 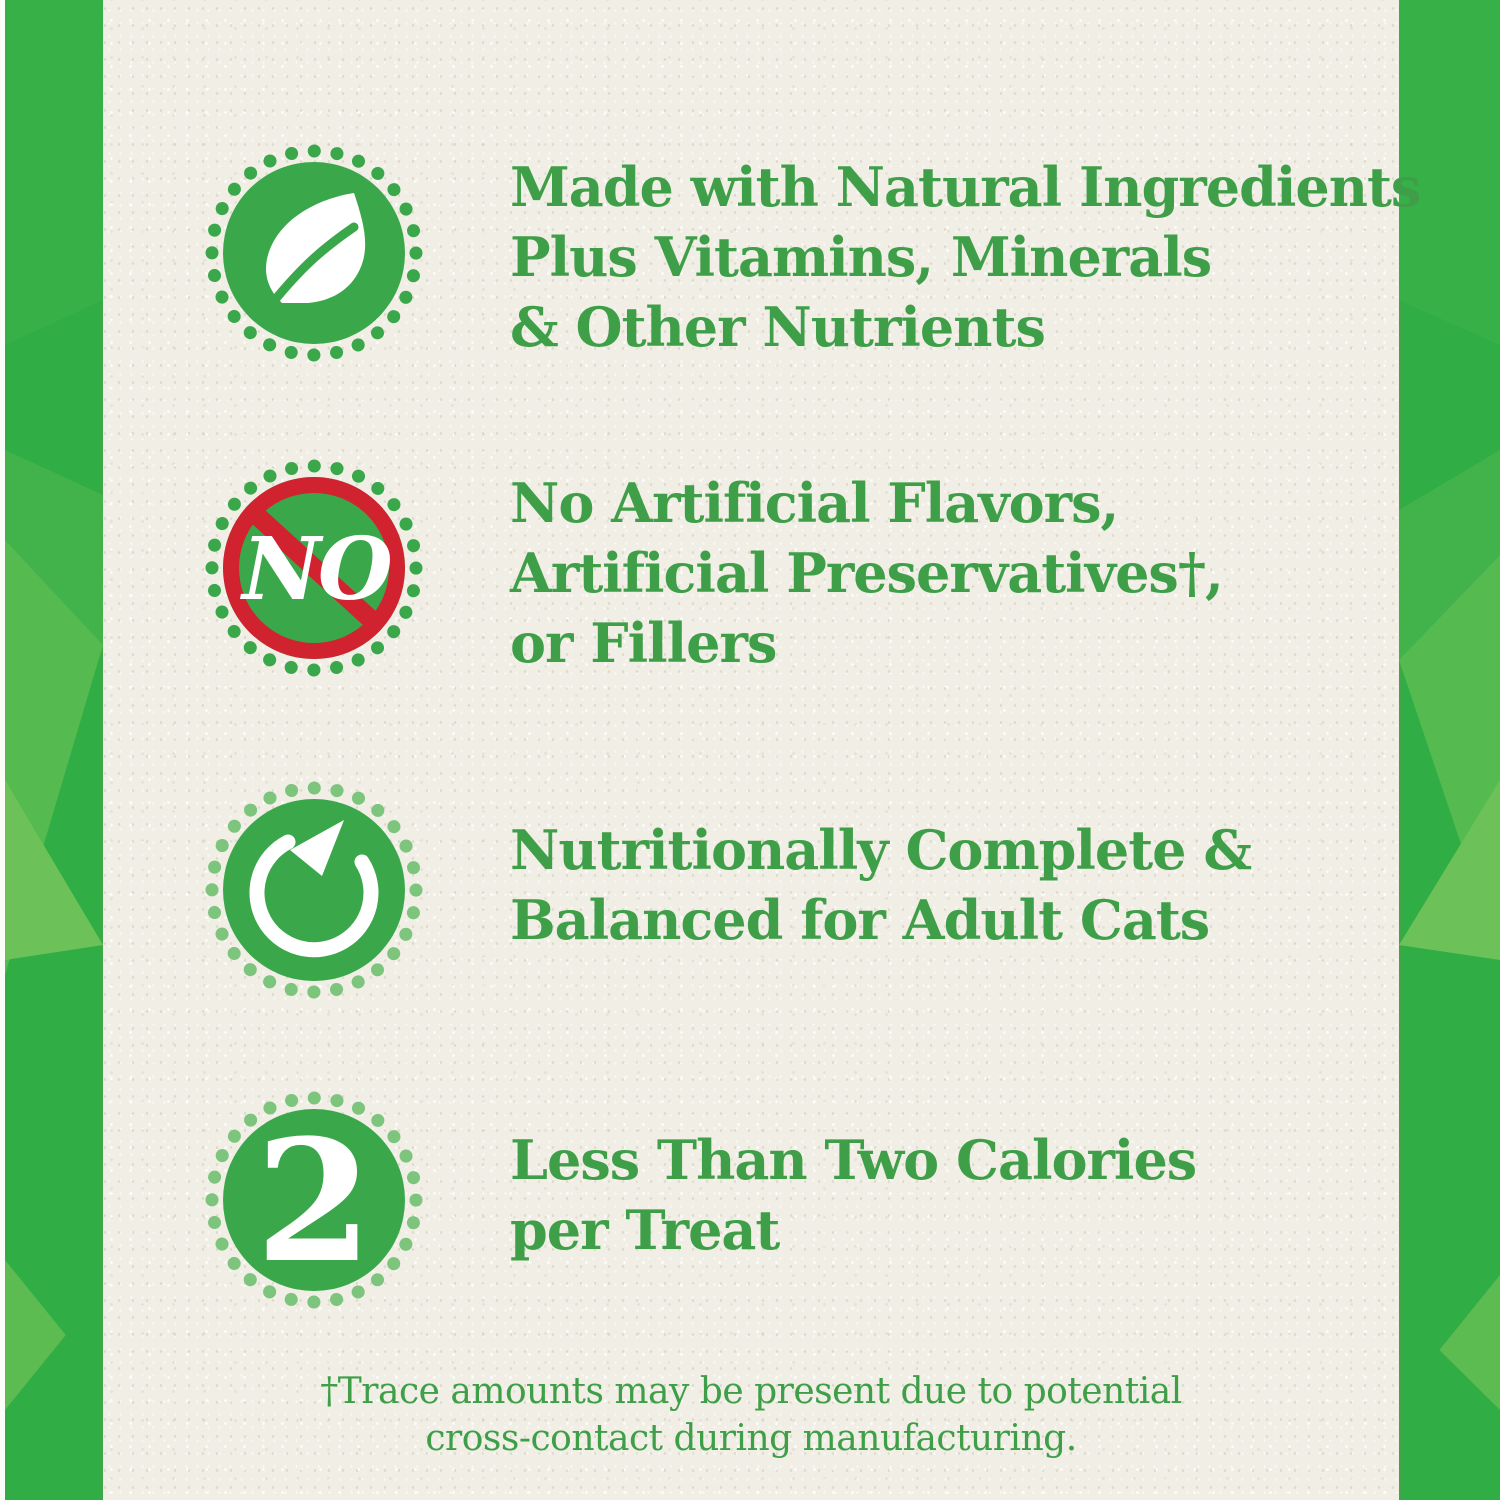 I want to click on left-border-green, so click(x=54, y=750).